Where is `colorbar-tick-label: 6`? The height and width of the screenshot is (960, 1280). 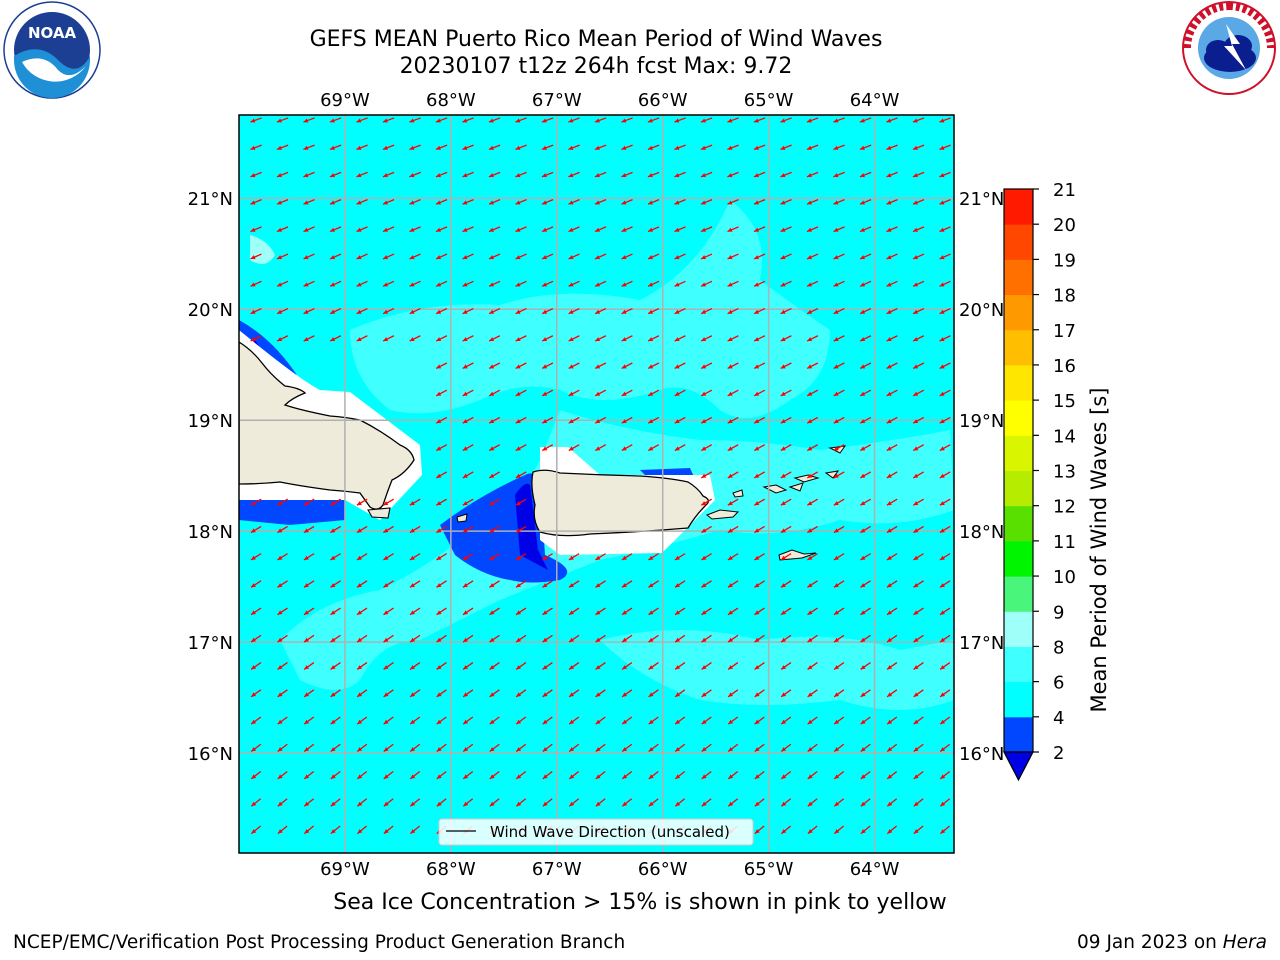
colorbar-tick-label: 6 is located at coordinates (1058, 683).